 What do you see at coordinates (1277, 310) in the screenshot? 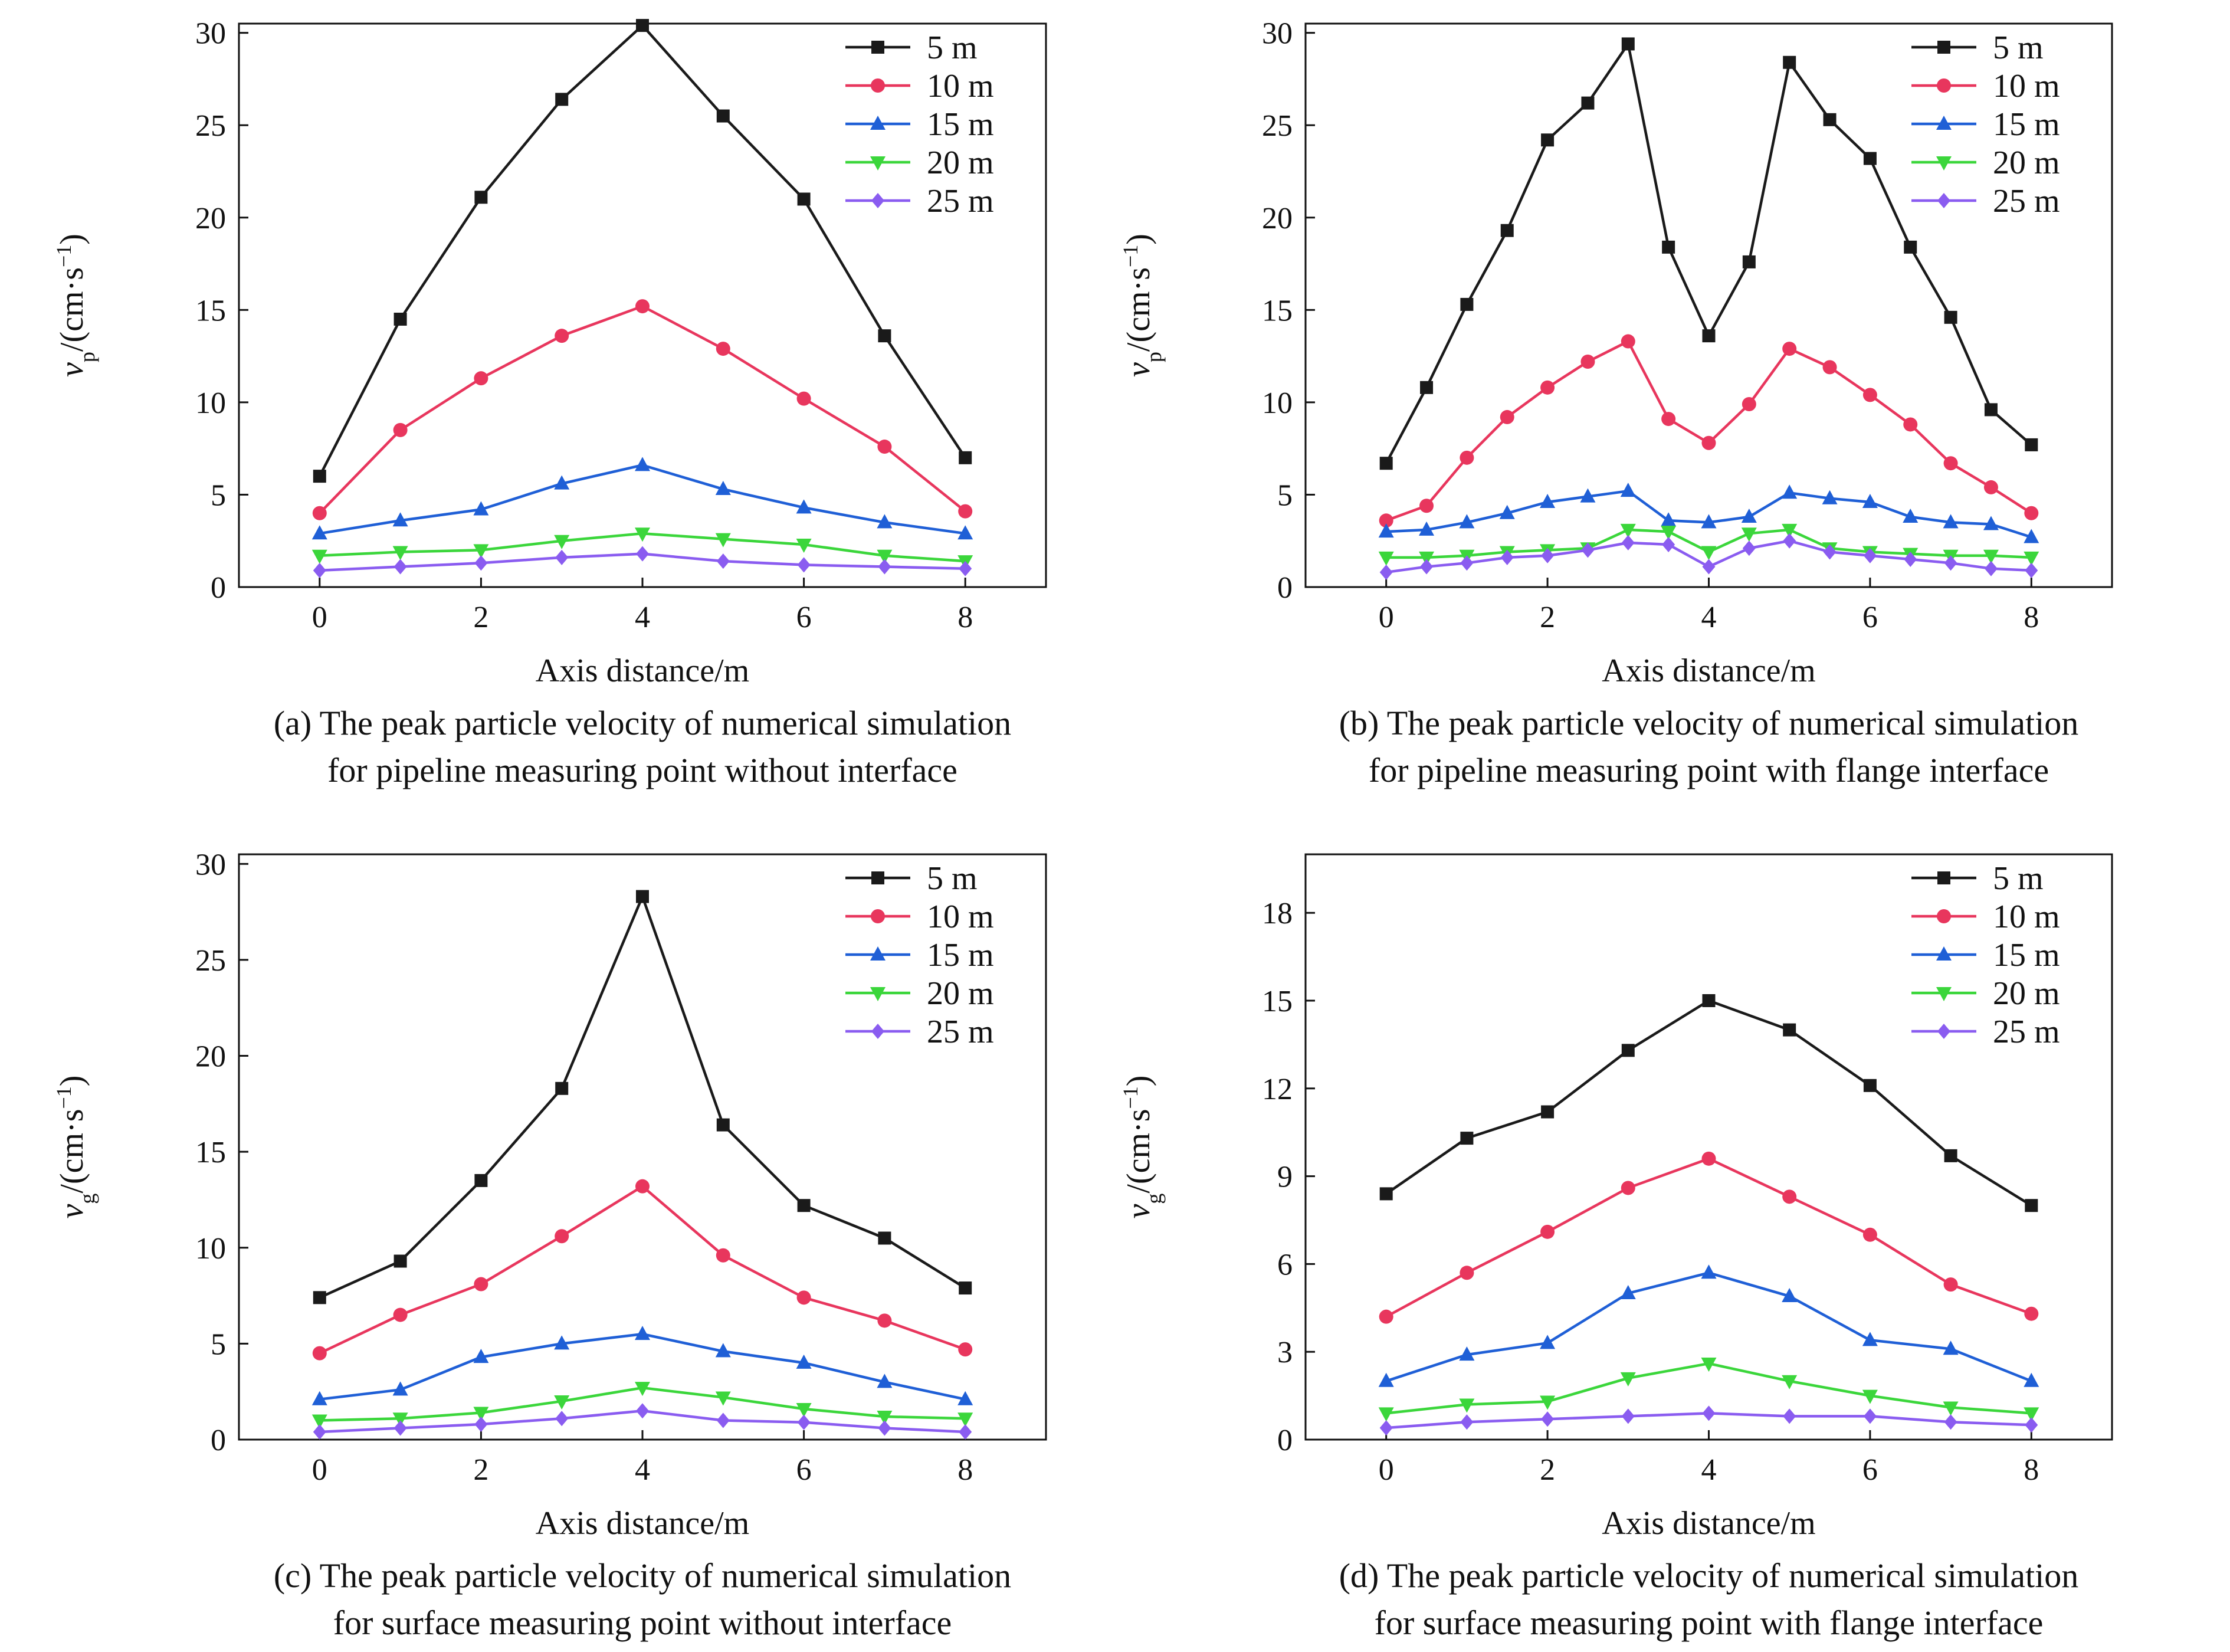
I see `y-tick-label: 15` at bounding box center [1277, 310].